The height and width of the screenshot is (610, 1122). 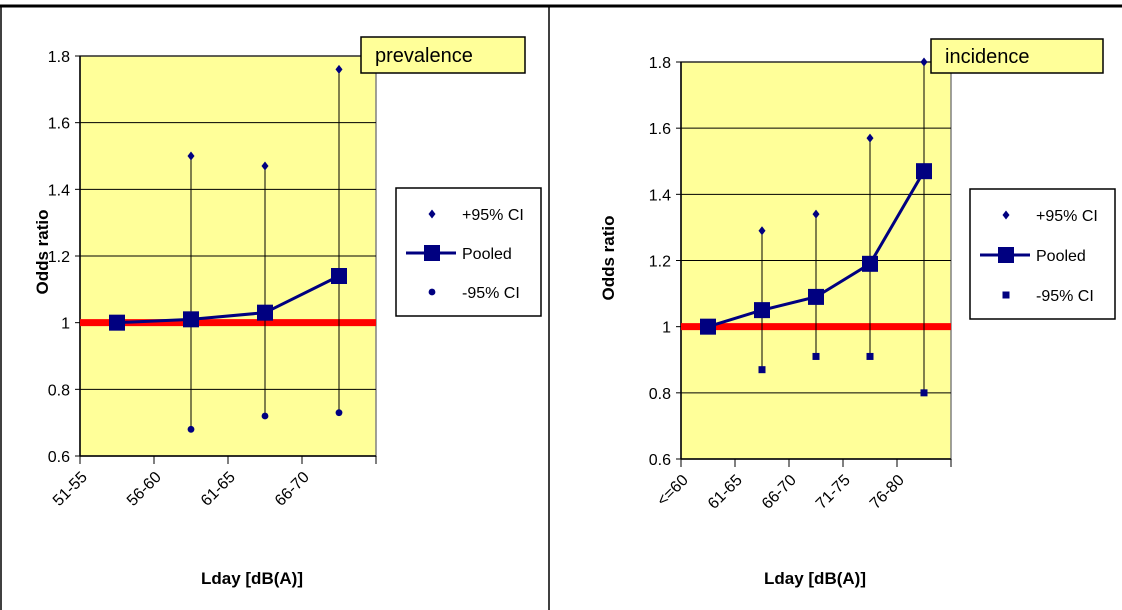 I want to click on pooled-line, so click(x=228, y=299).